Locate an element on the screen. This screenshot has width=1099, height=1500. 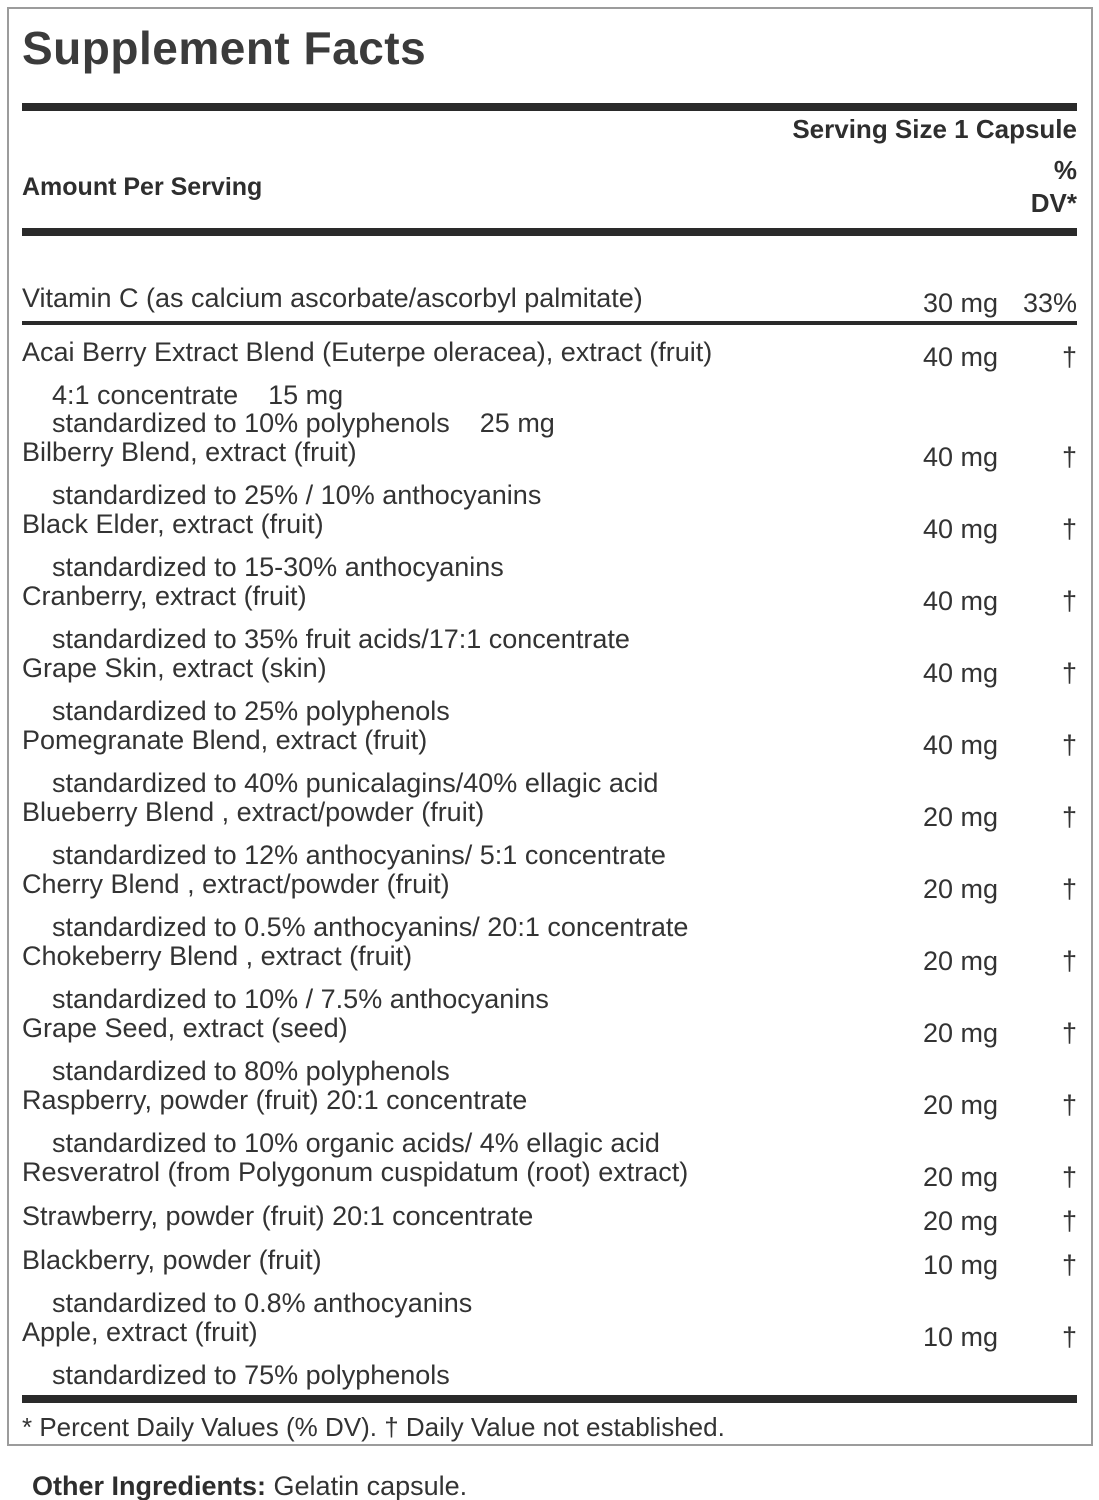
ingredient-row-main: Blackberry, powder (fruit) 10 mg † is located at coordinates (549, 1262).